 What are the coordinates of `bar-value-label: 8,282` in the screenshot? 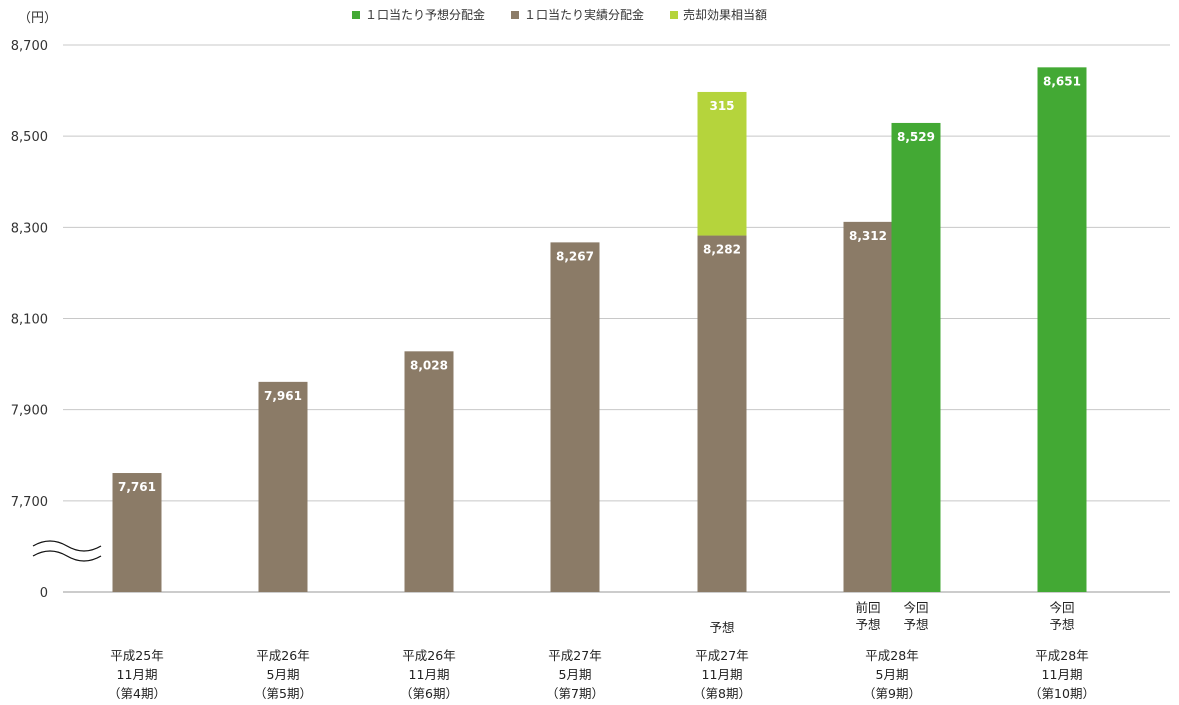 It's located at (722, 250).